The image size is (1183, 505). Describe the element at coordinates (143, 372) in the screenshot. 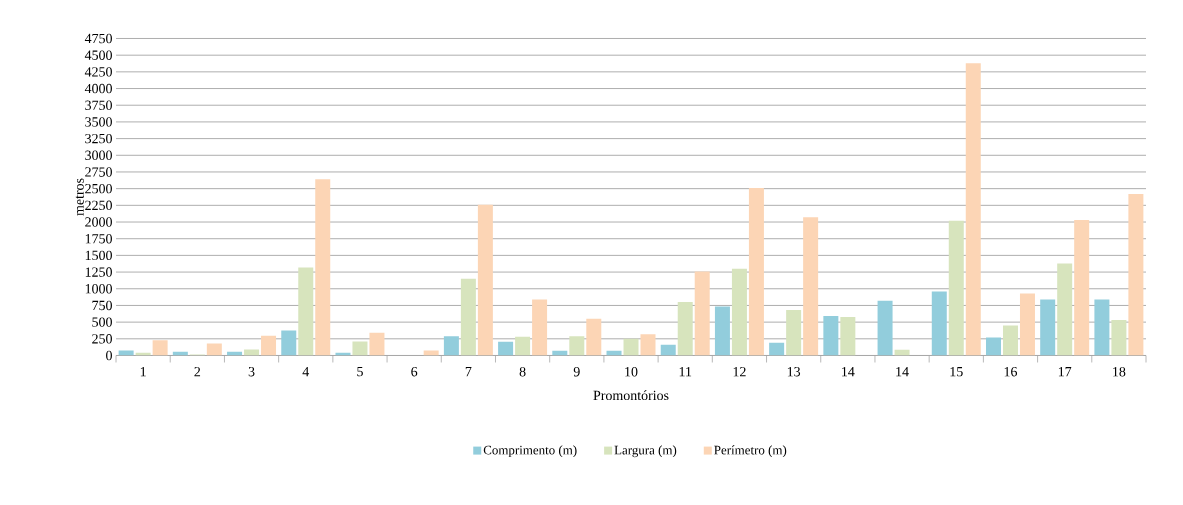

I see `x-tick-label: 1` at that location.